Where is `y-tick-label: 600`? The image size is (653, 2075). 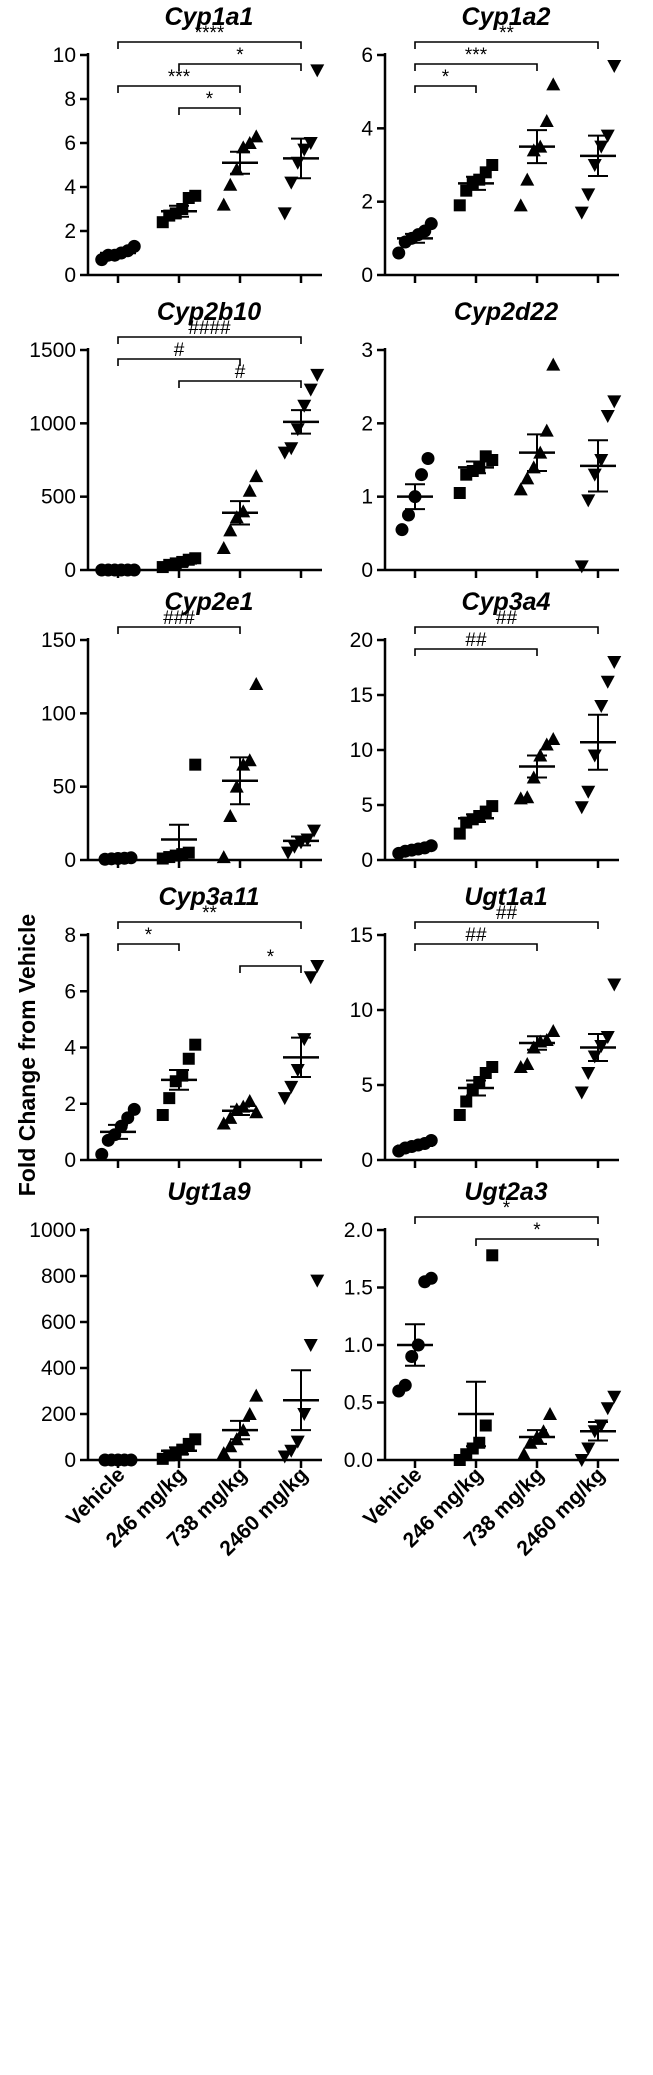
y-tick-label: 600 is located at coordinates (58, 1322).